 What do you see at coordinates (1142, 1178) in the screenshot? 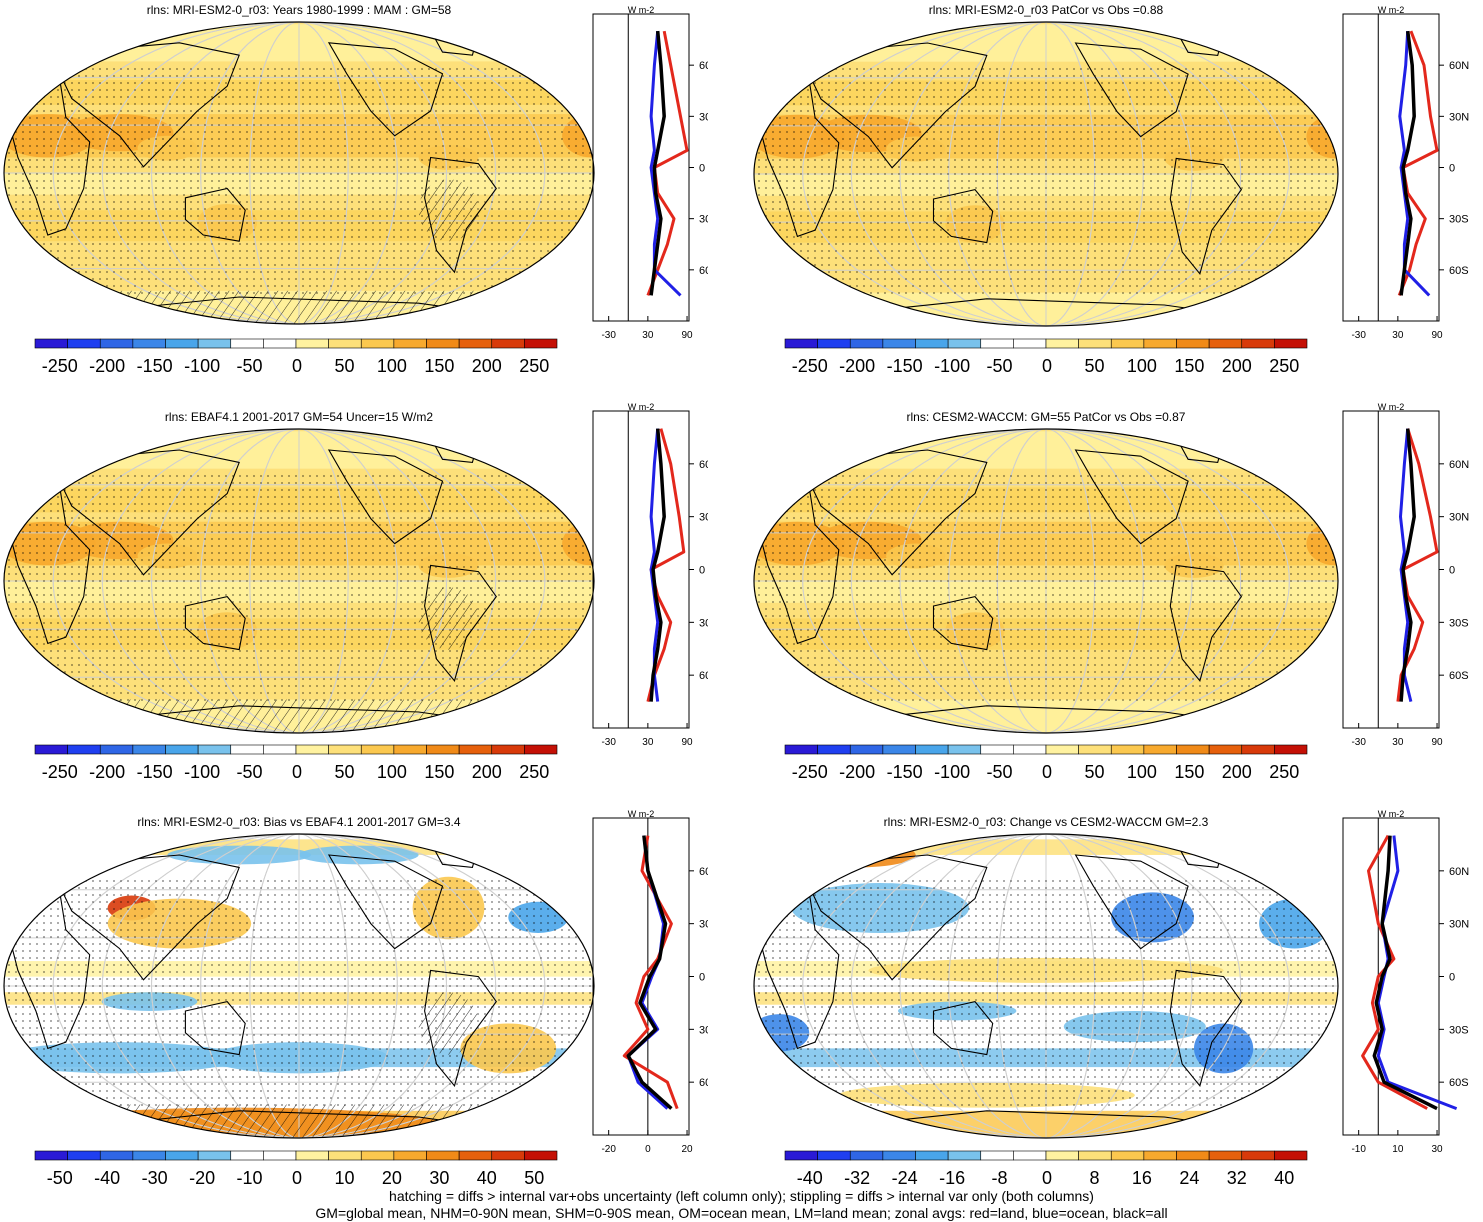
I see `colorbar-tick-label: 16` at bounding box center [1142, 1178].